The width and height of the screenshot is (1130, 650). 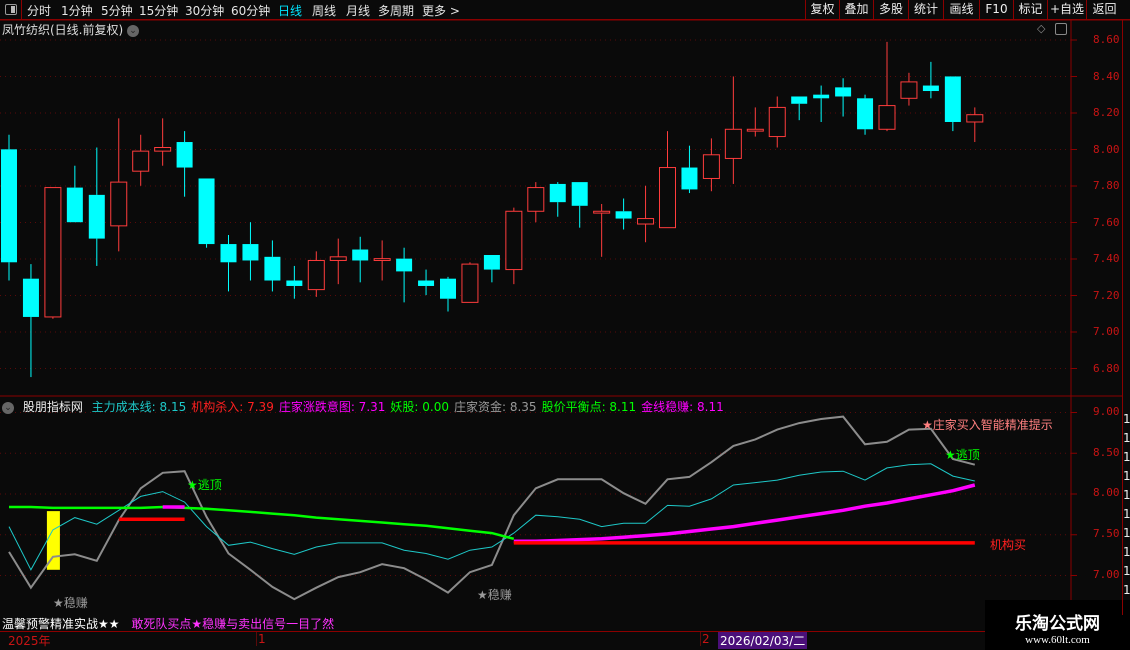 I want to click on price-tick-label: 7.60, so click(x=1106, y=222).